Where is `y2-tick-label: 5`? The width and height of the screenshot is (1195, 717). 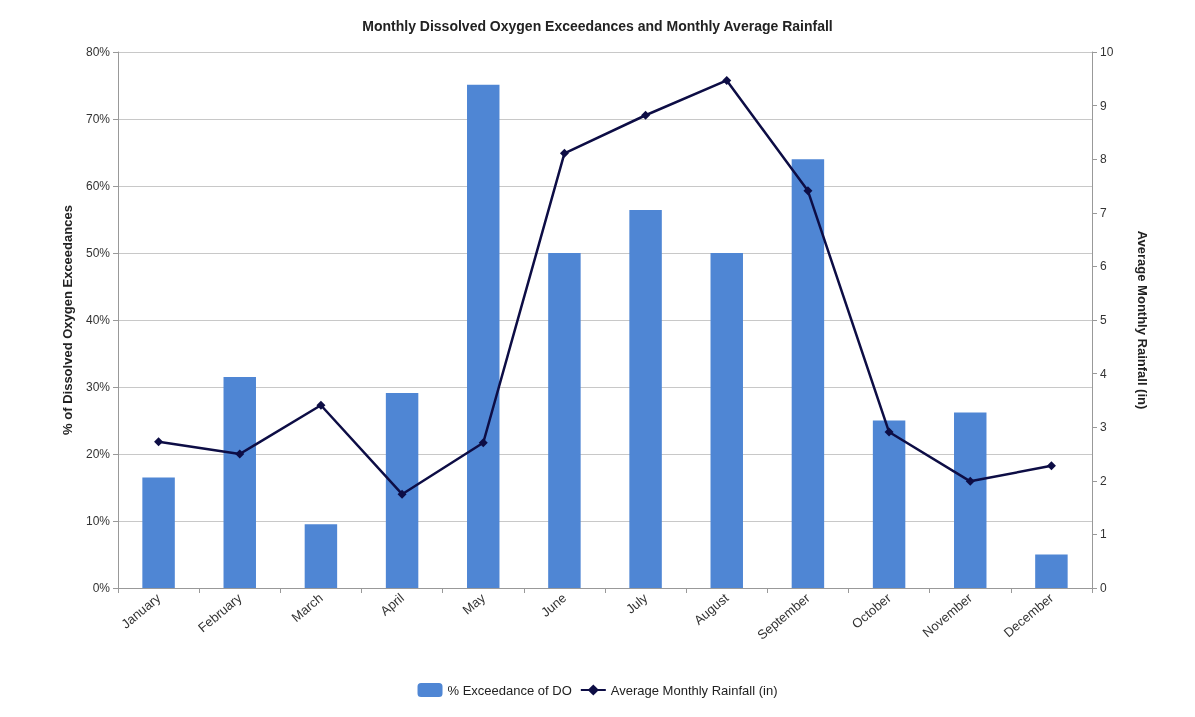 y2-tick-label: 5 is located at coordinates (1103, 320).